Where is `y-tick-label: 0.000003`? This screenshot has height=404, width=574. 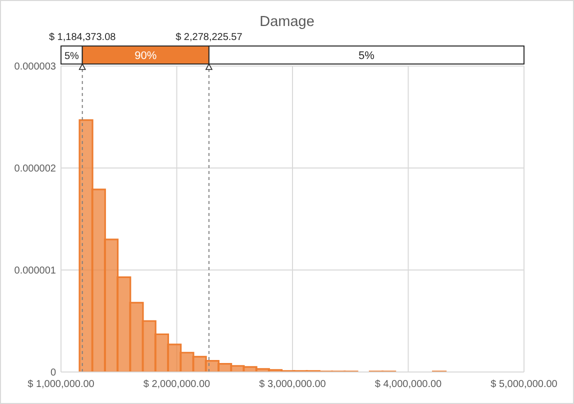
y-tick-label: 0.000003 is located at coordinates (35, 67).